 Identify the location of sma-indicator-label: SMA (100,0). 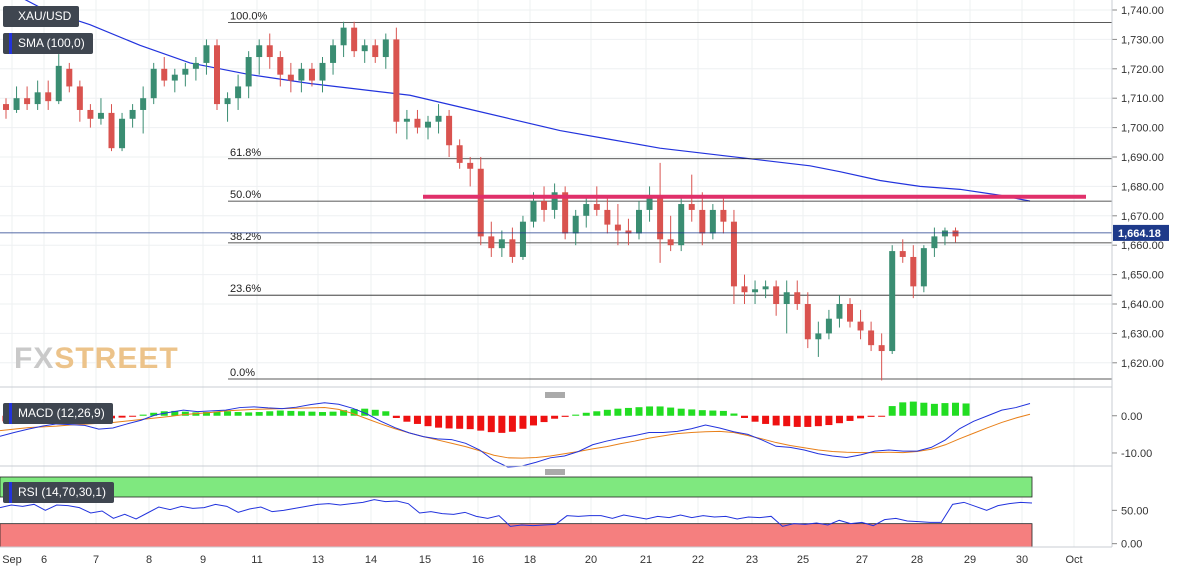
(48, 43).